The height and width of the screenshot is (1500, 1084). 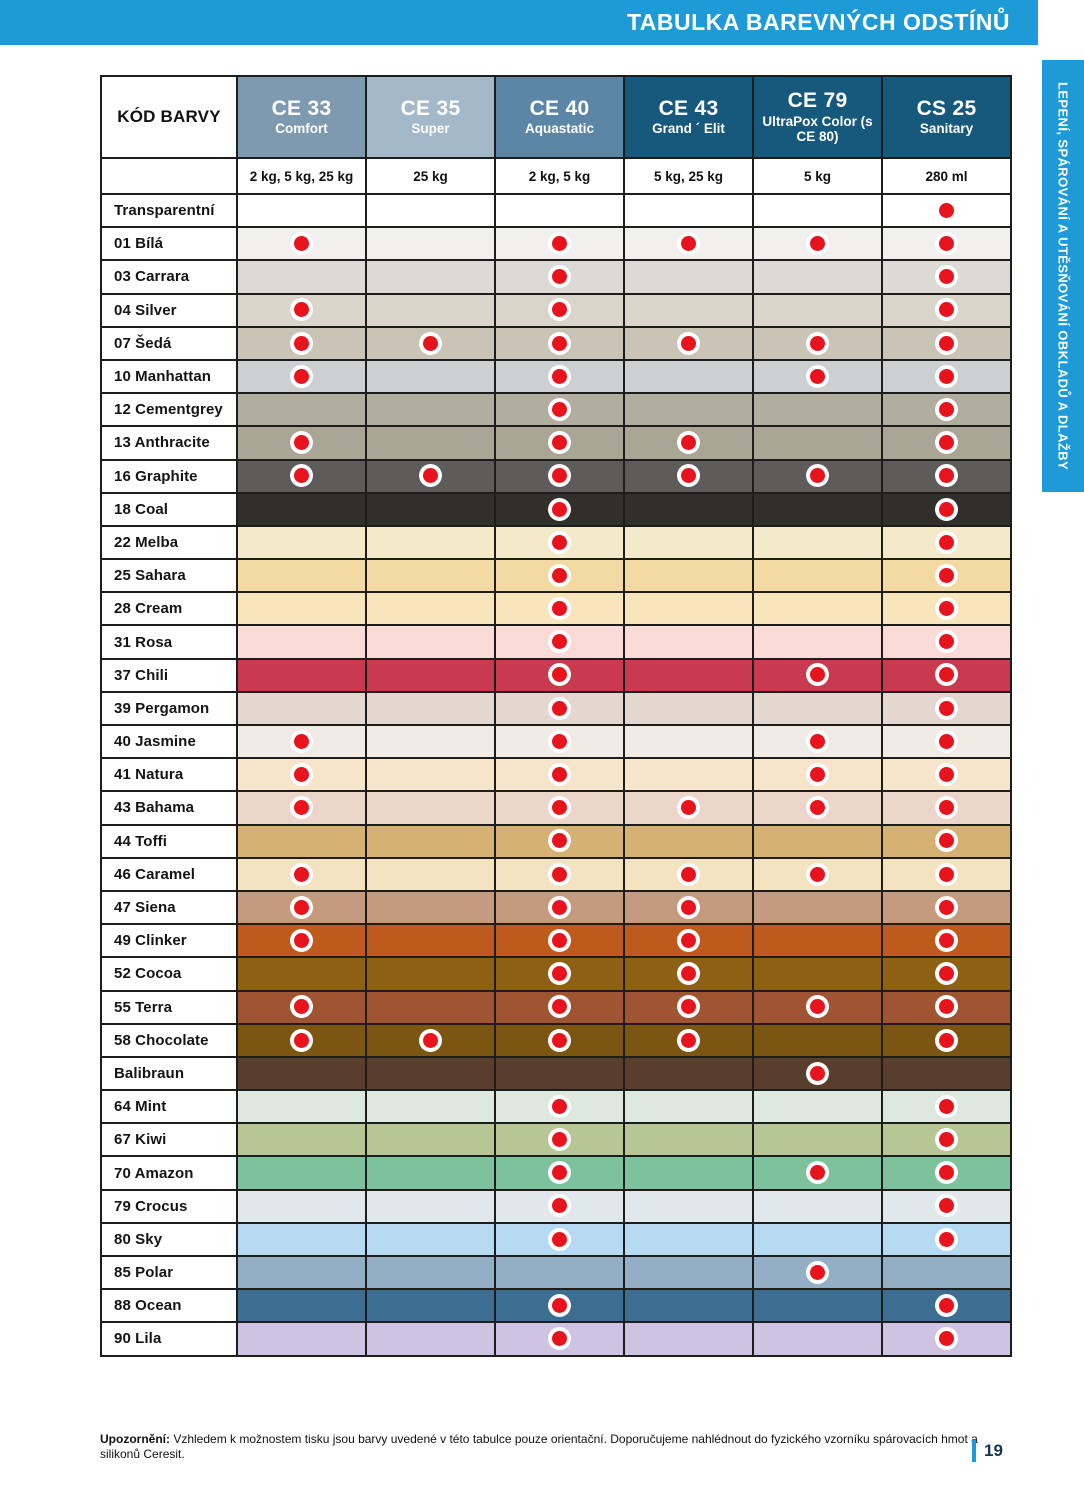 I want to click on color-code-label: 13 Anthracite, so click(x=169, y=443).